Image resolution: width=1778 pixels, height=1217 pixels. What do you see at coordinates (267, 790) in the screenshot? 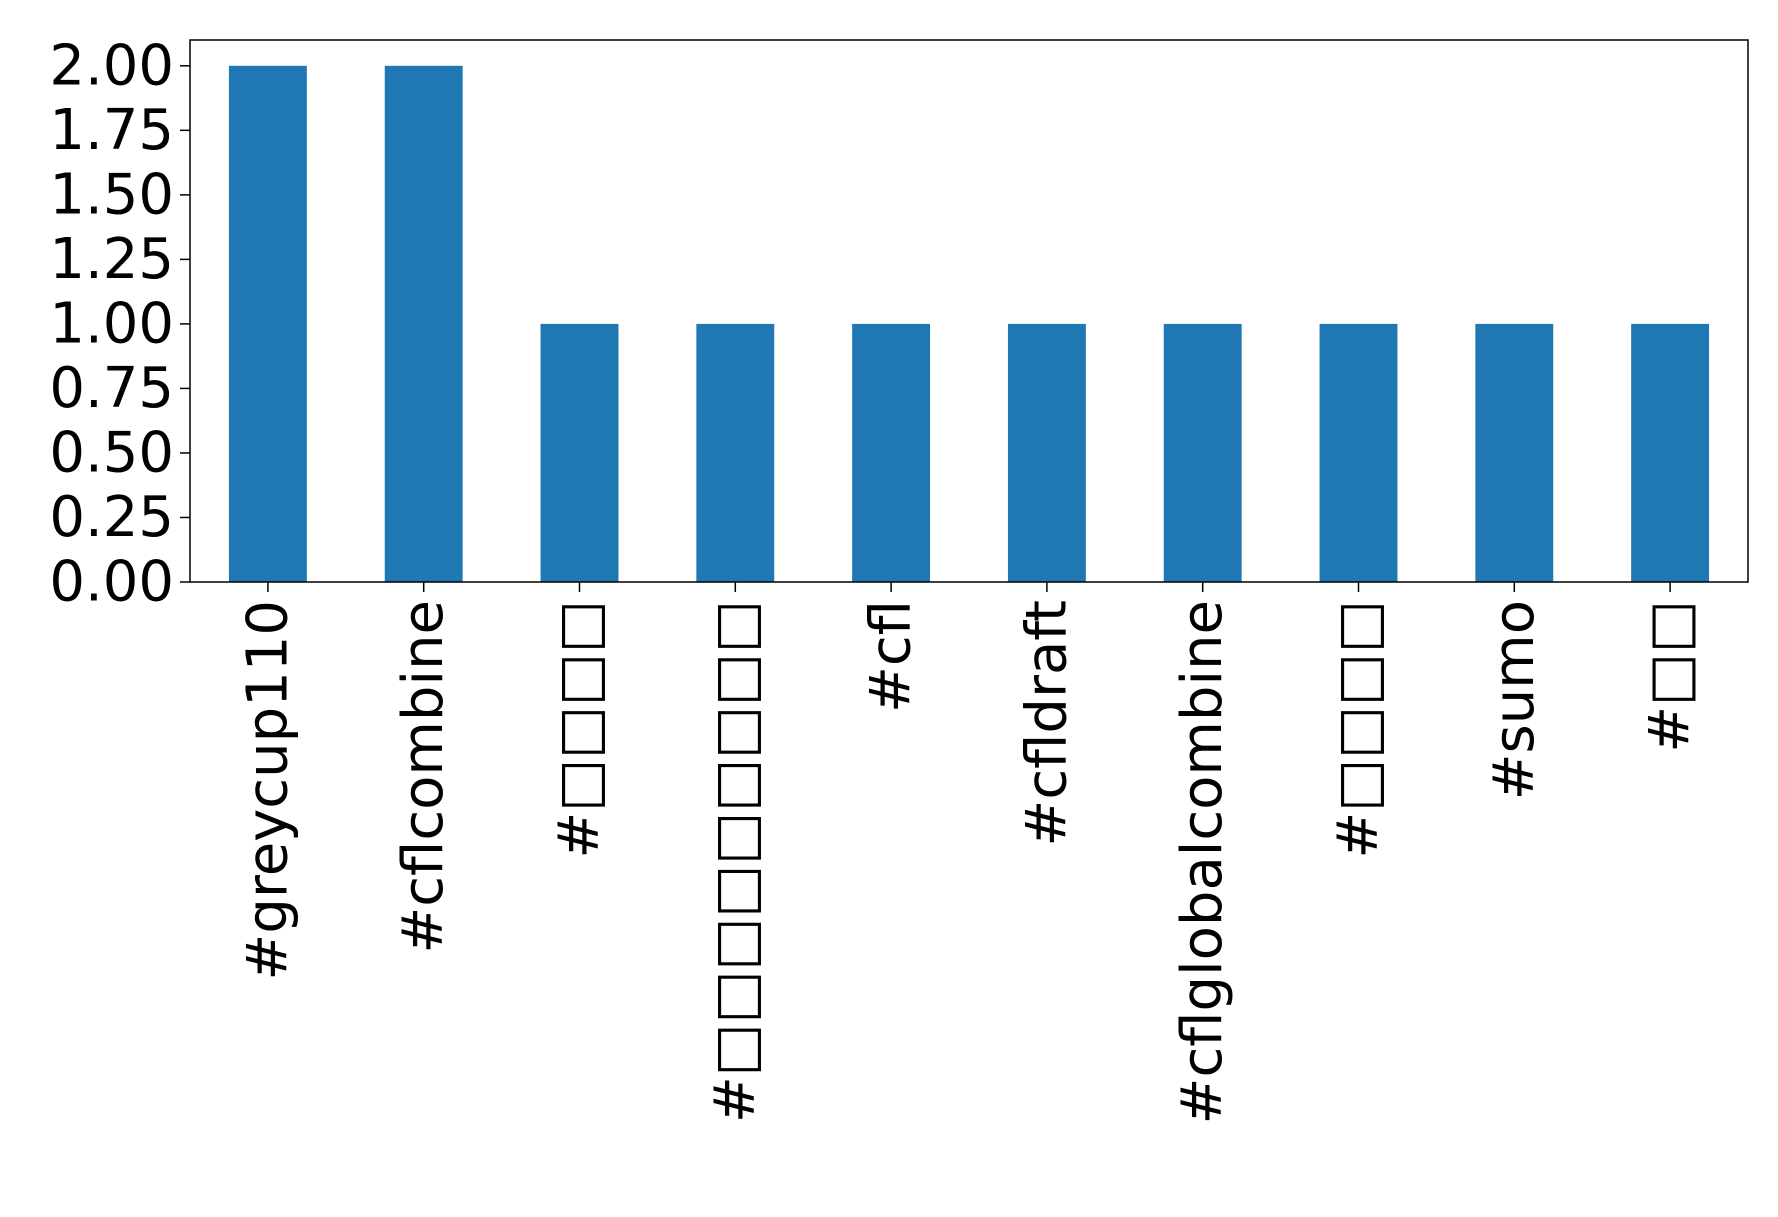
I see `x-tick-label: #greycup110` at bounding box center [267, 790].